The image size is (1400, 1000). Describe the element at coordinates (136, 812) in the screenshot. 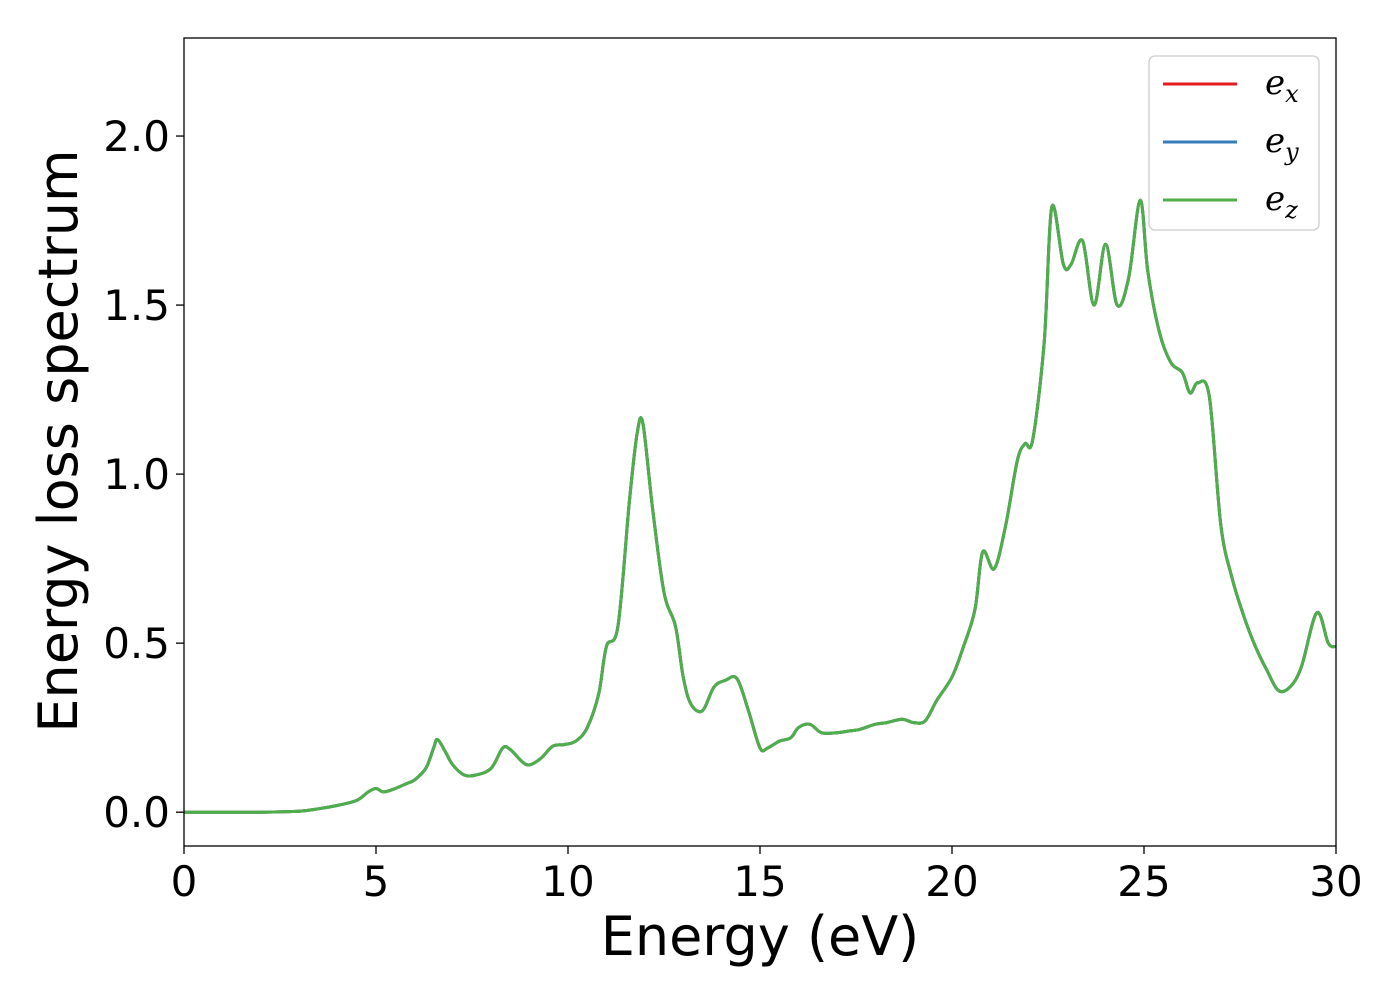

I see `y-tick-label: 0.0` at that location.